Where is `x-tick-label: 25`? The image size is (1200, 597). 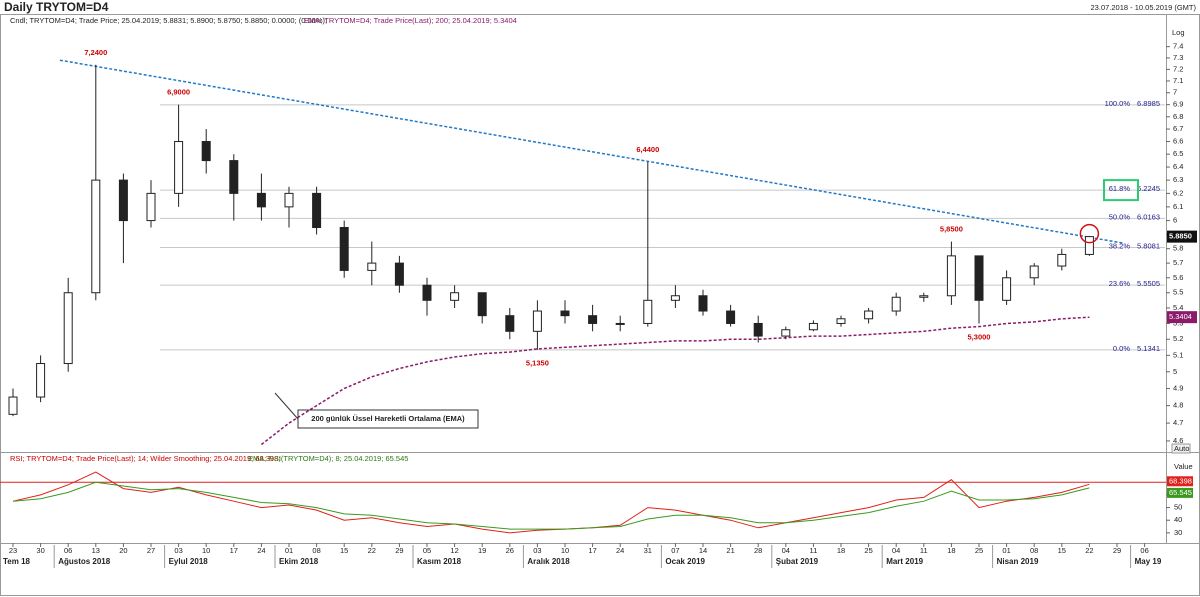 x-tick-label: 25 is located at coordinates (979, 550).